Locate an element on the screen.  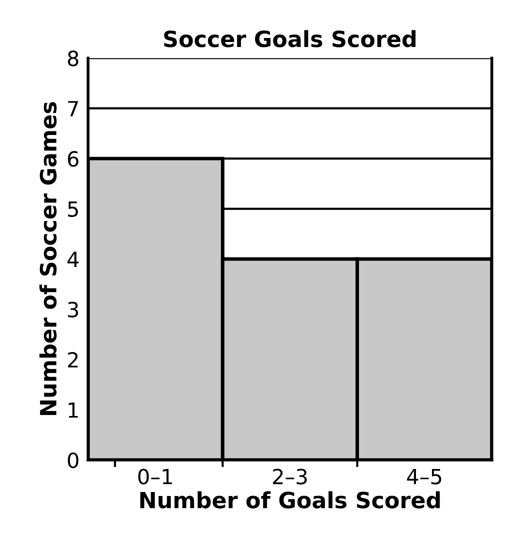
y-tick-label: 2 is located at coordinates (73, 360).